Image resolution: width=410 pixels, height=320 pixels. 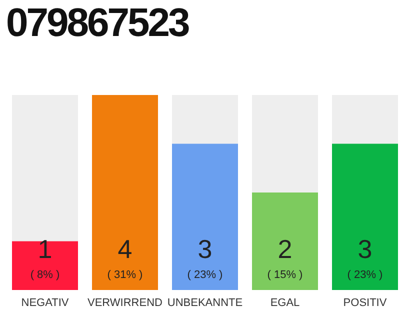 What do you see at coordinates (285, 249) in the screenshot?
I see `data-label: 2` at bounding box center [285, 249].